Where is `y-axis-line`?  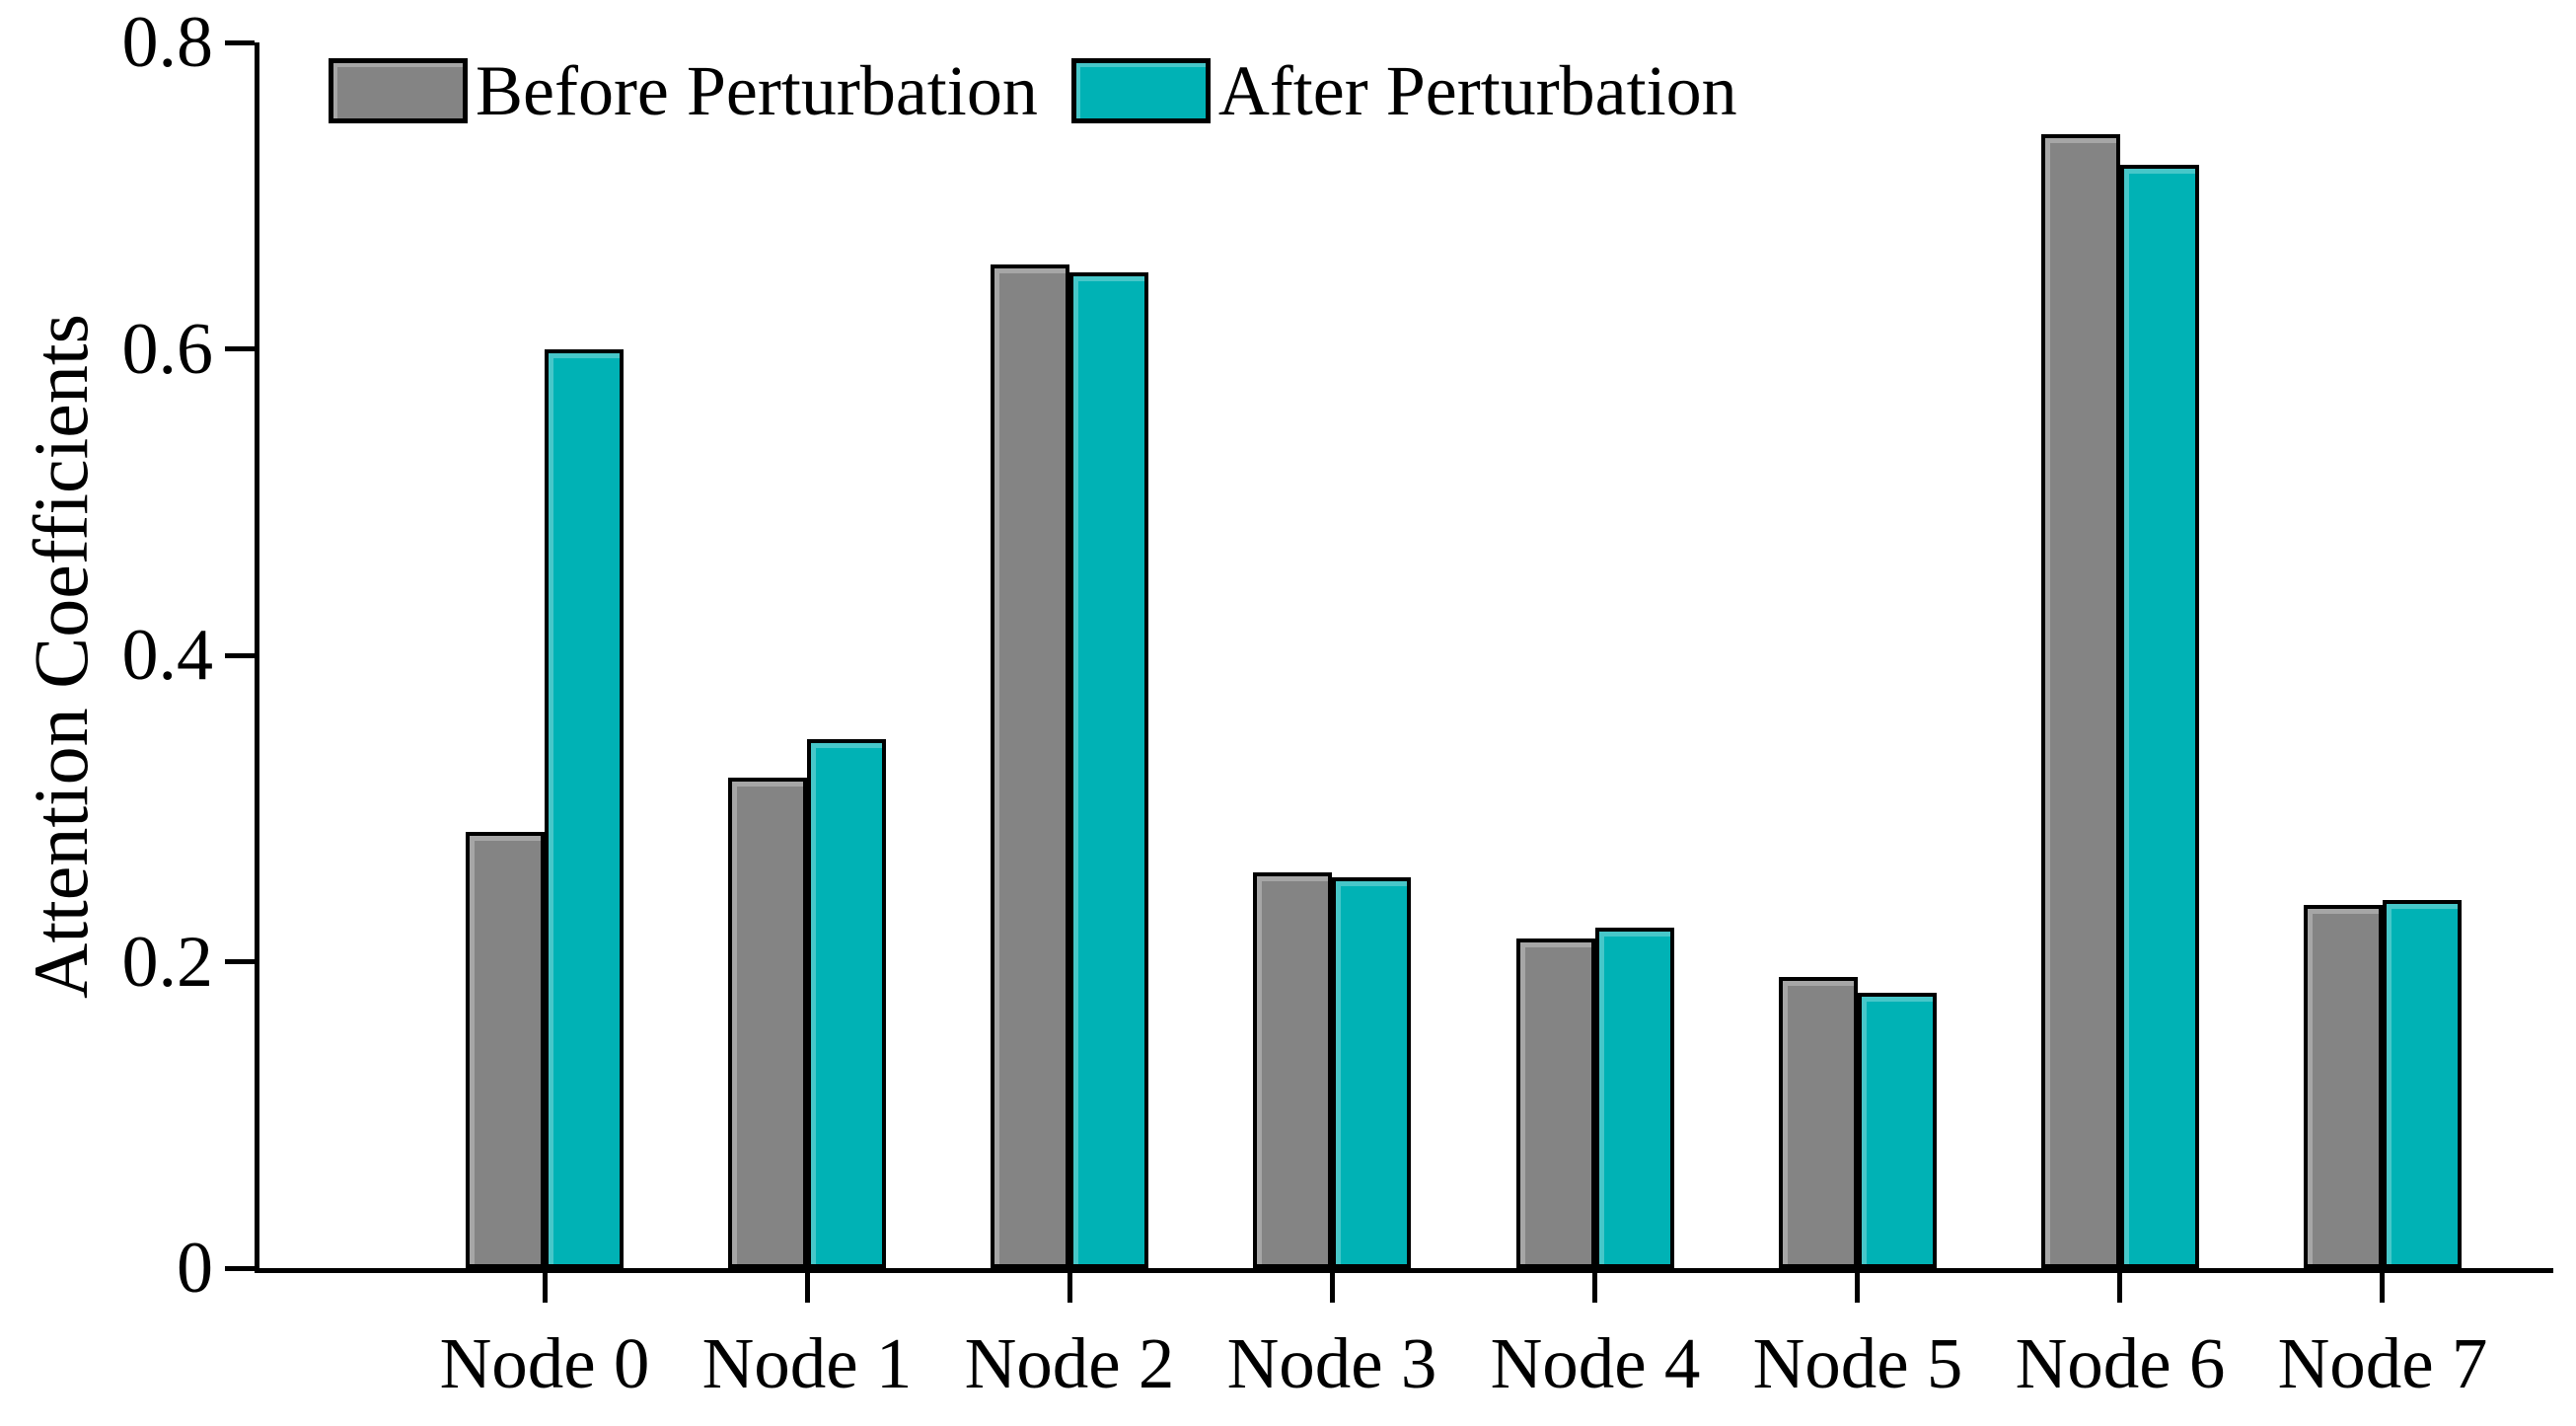 y-axis-line is located at coordinates (257, 657).